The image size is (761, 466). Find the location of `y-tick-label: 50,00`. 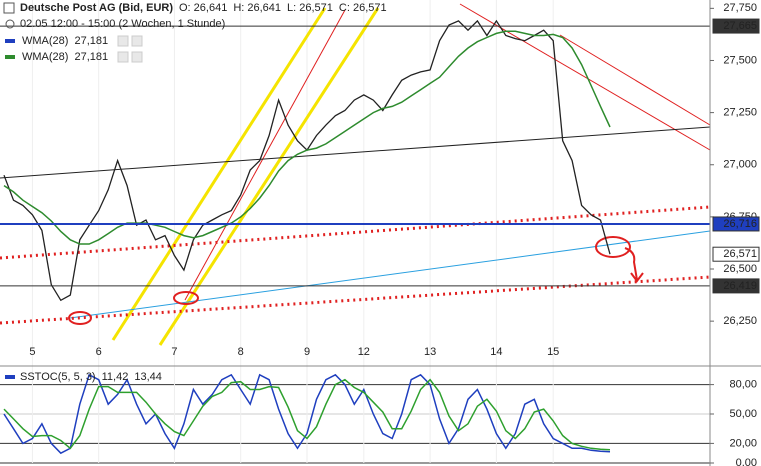

y-tick-label: 50,00 is located at coordinates (743, 414).